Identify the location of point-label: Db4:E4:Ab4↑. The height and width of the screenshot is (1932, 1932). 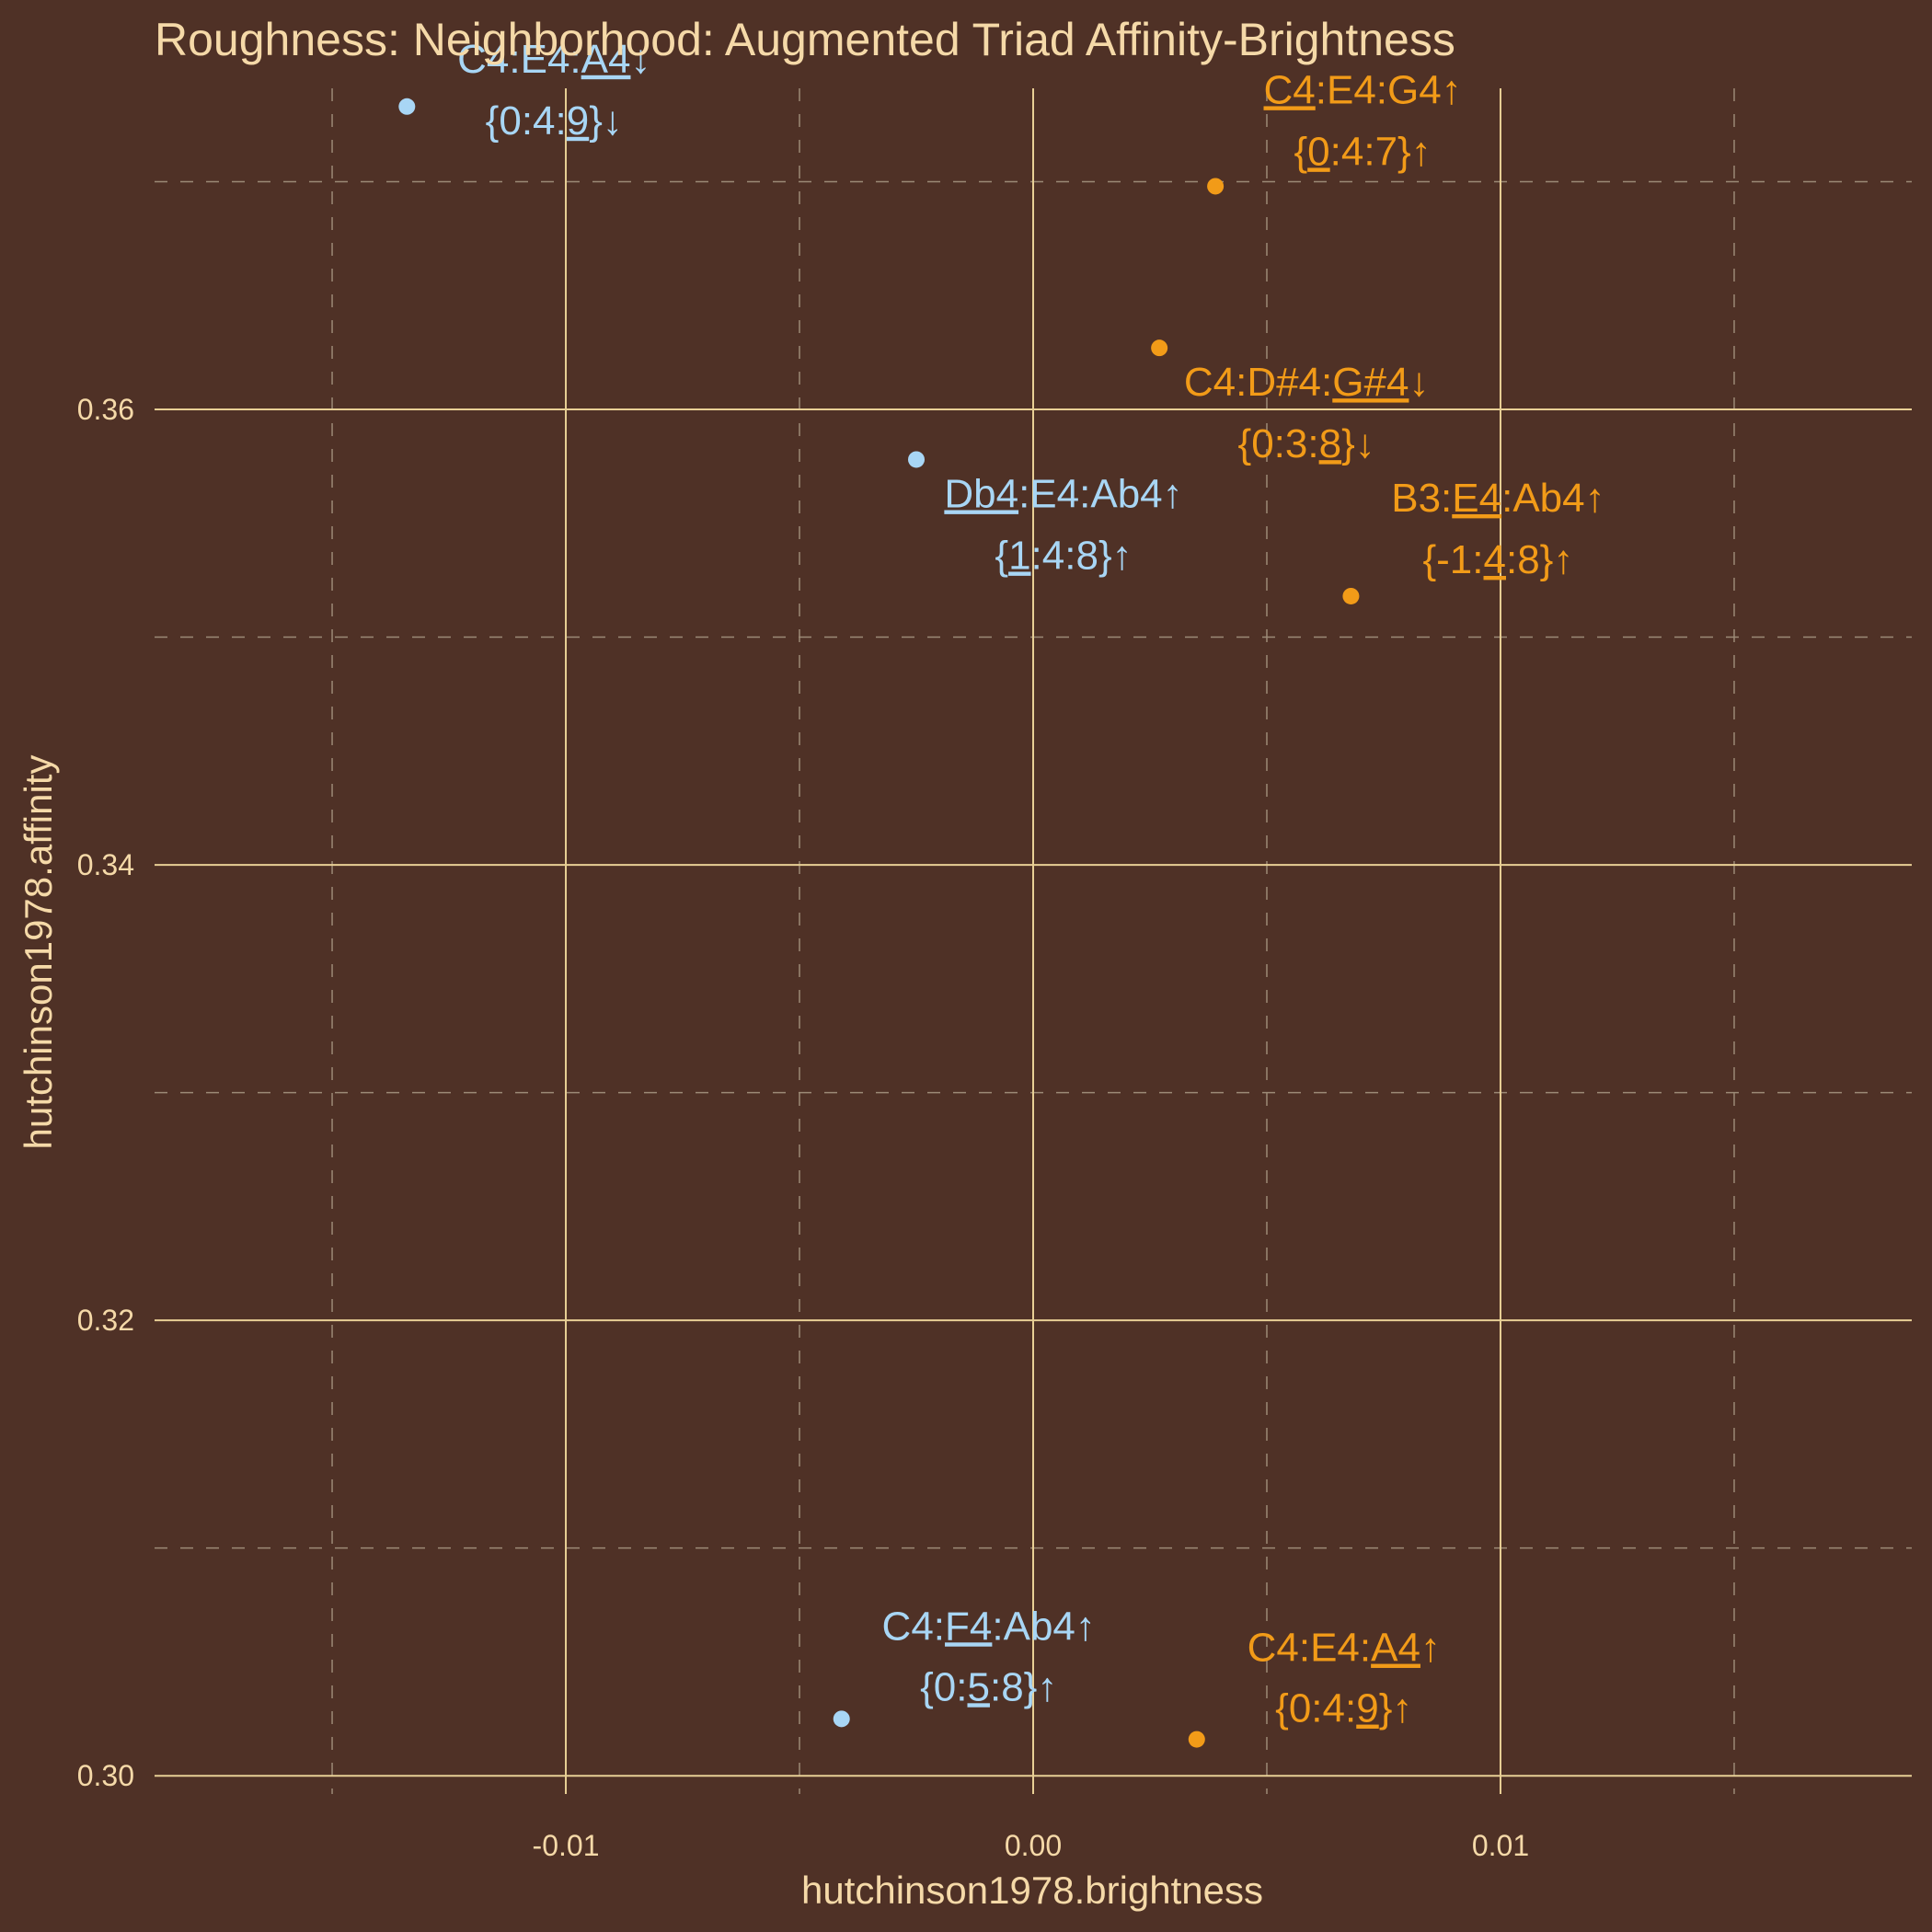
(1063, 493).